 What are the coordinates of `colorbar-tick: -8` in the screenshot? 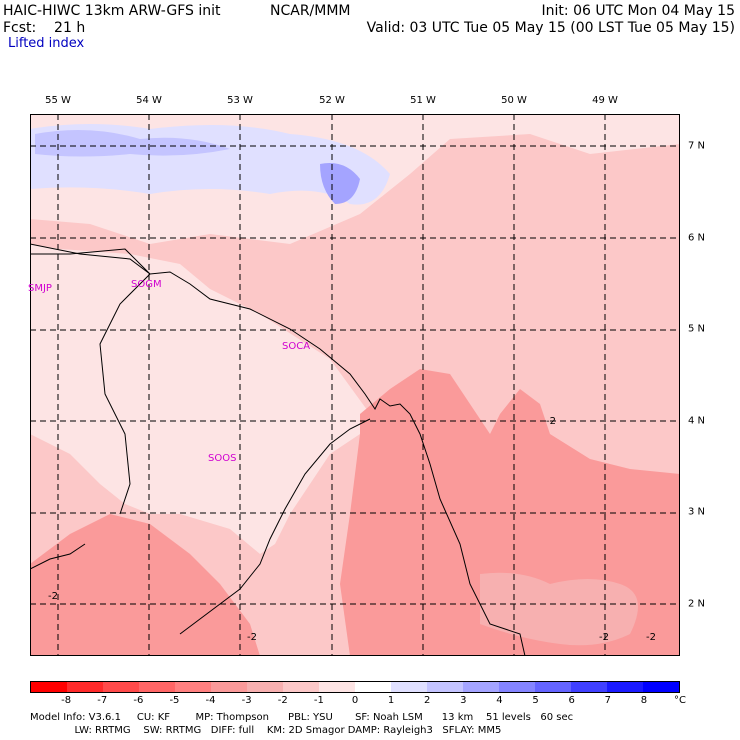 It's located at (66, 700).